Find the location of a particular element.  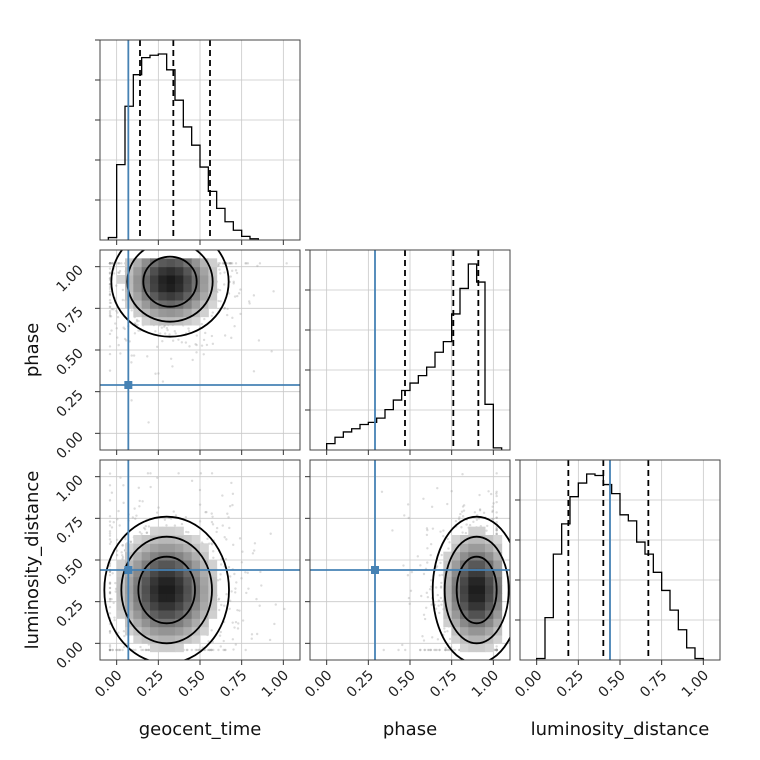

panel-border is located at coordinates (200, 560).